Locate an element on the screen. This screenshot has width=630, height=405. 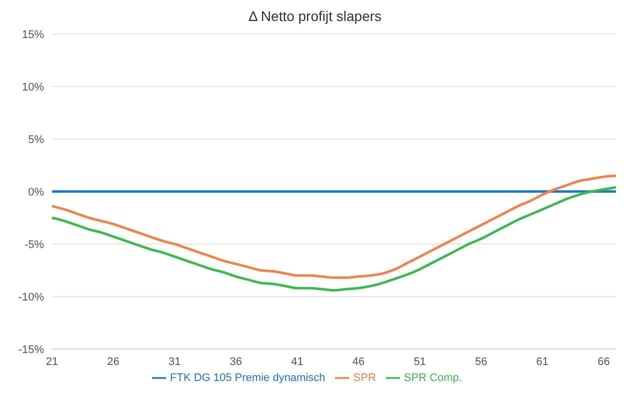
legend-label: SPR Comp. is located at coordinates (433, 378).